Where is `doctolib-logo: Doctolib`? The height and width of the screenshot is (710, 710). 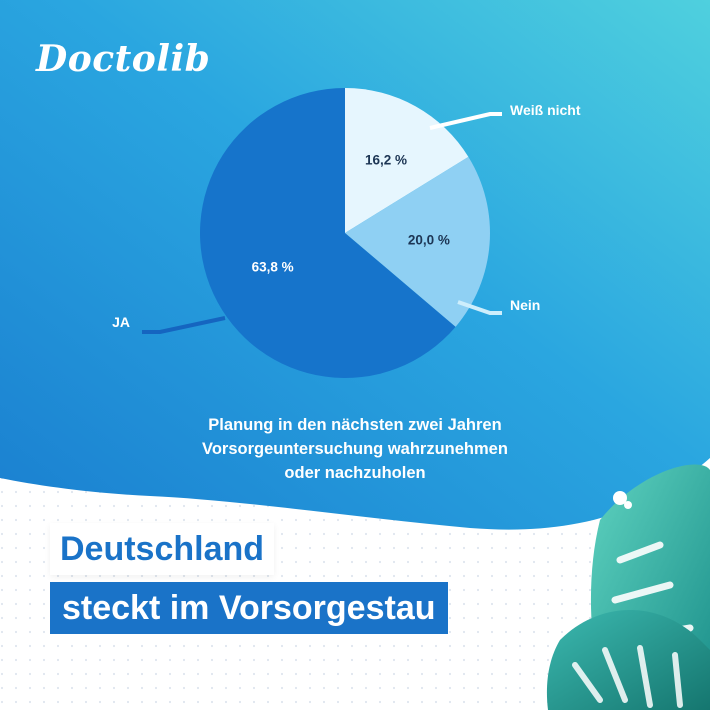
doctolib-logo: Doctolib is located at coordinates (123, 59).